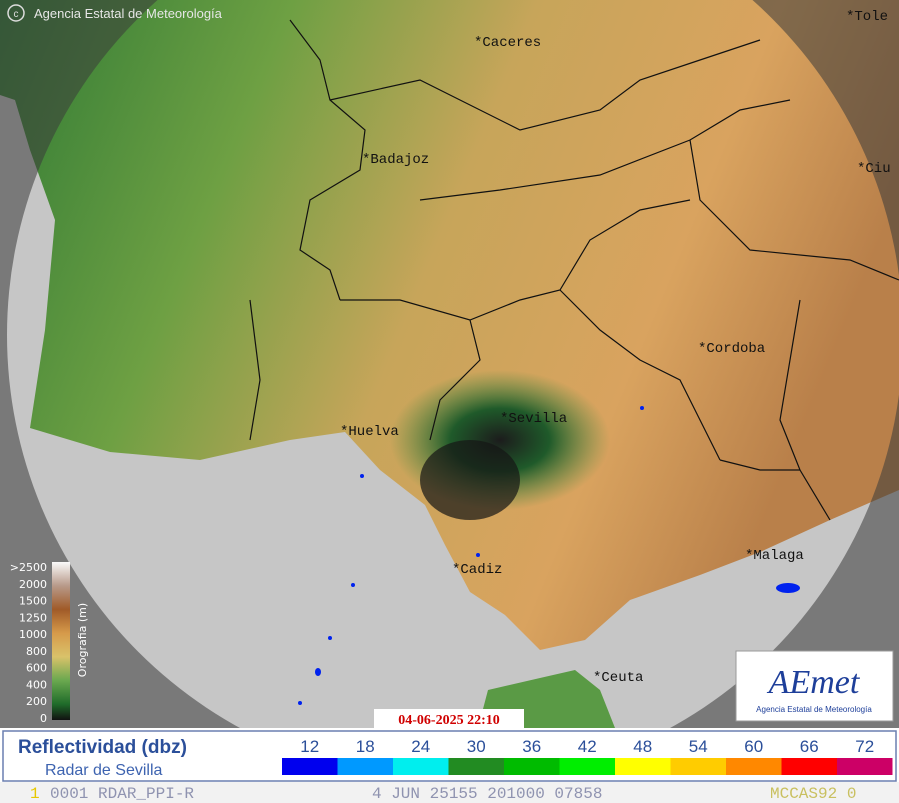 This screenshot has height=803, width=899. Describe the element at coordinates (33, 601) in the screenshot. I see `orography-level: 1500` at that location.